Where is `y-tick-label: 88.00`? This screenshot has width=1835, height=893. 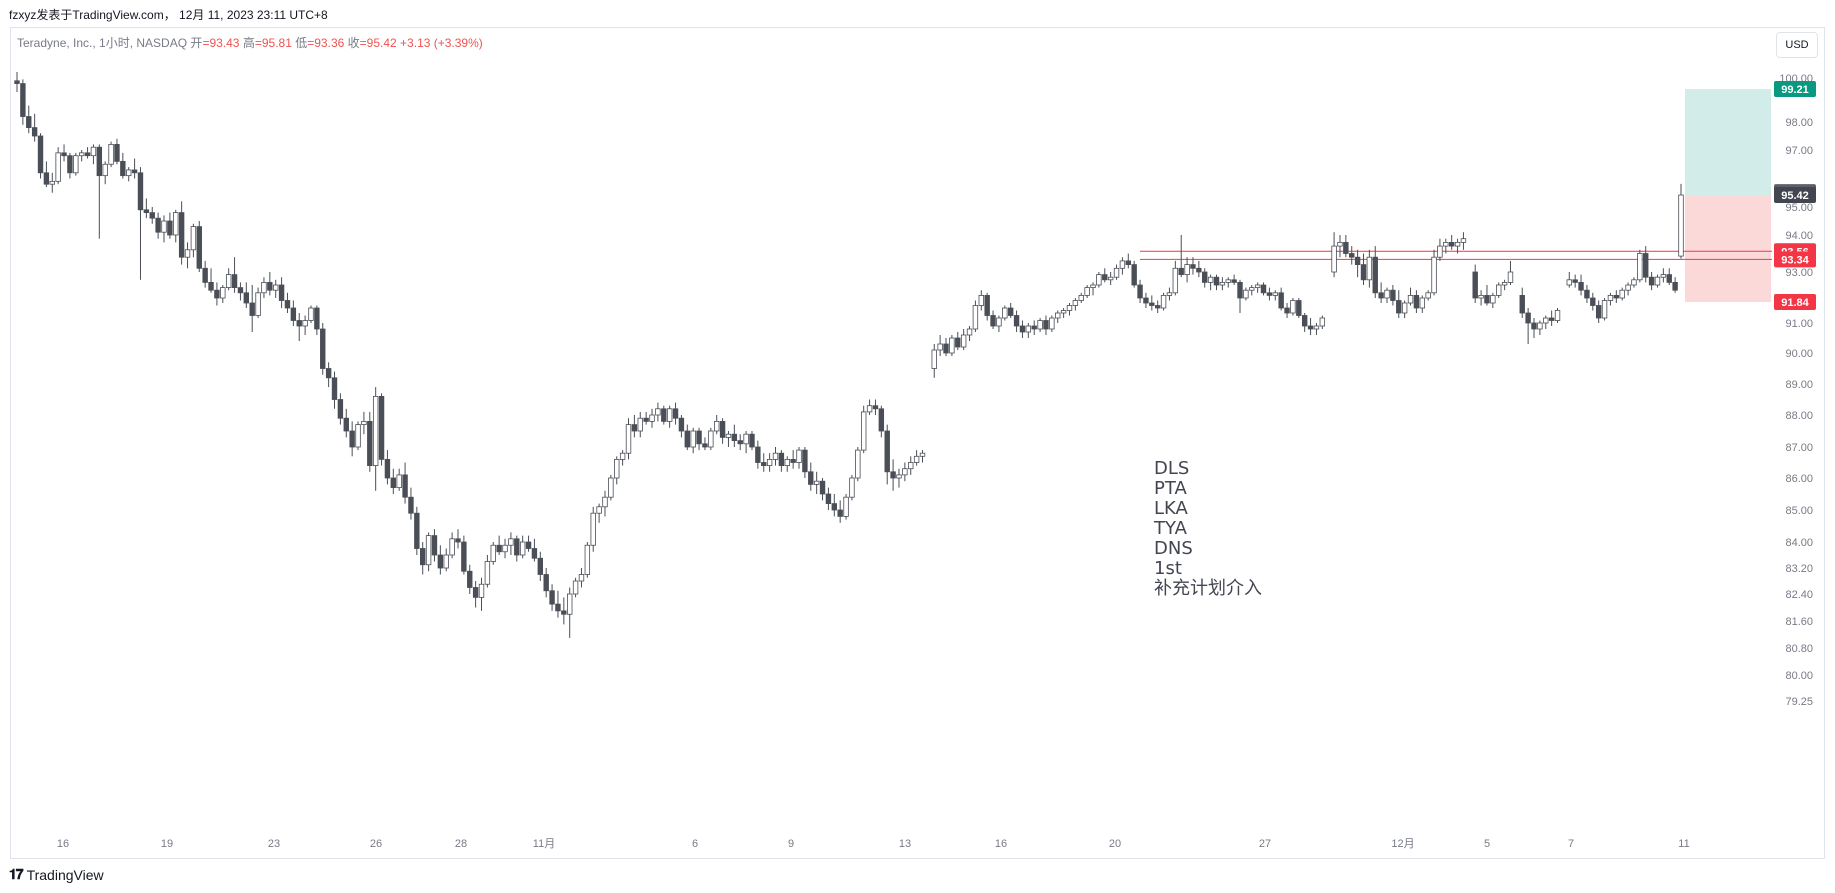 y-tick-label: 88.00 is located at coordinates (1799, 416).